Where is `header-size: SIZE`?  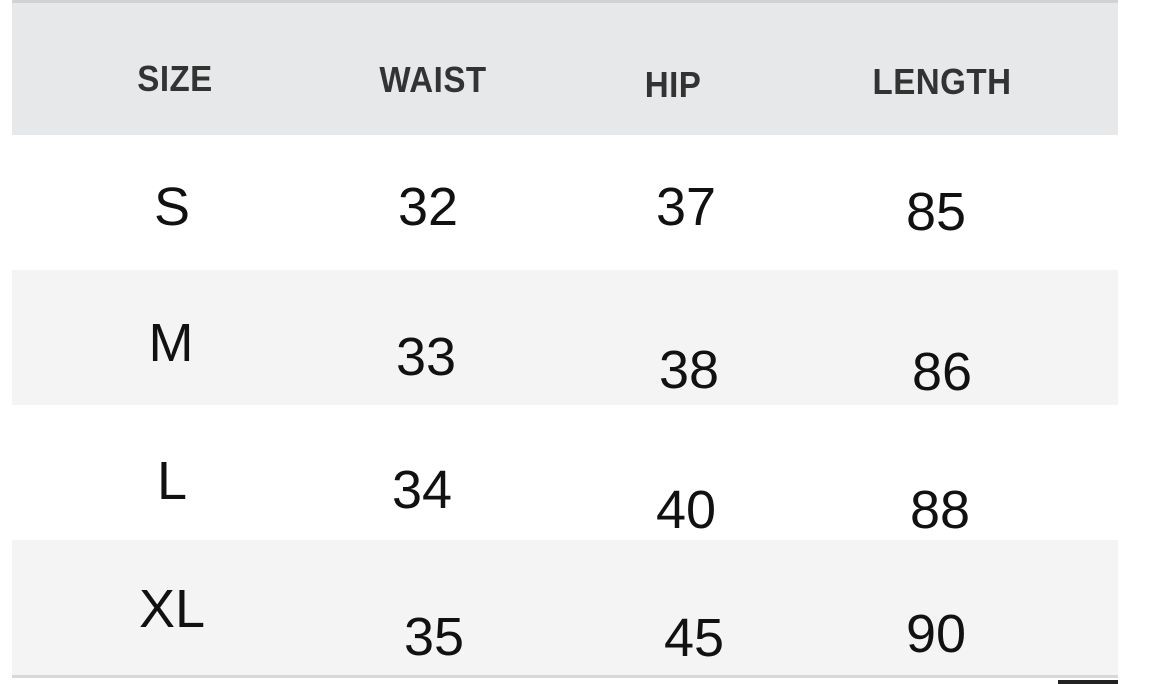
header-size: SIZE is located at coordinates (175, 78).